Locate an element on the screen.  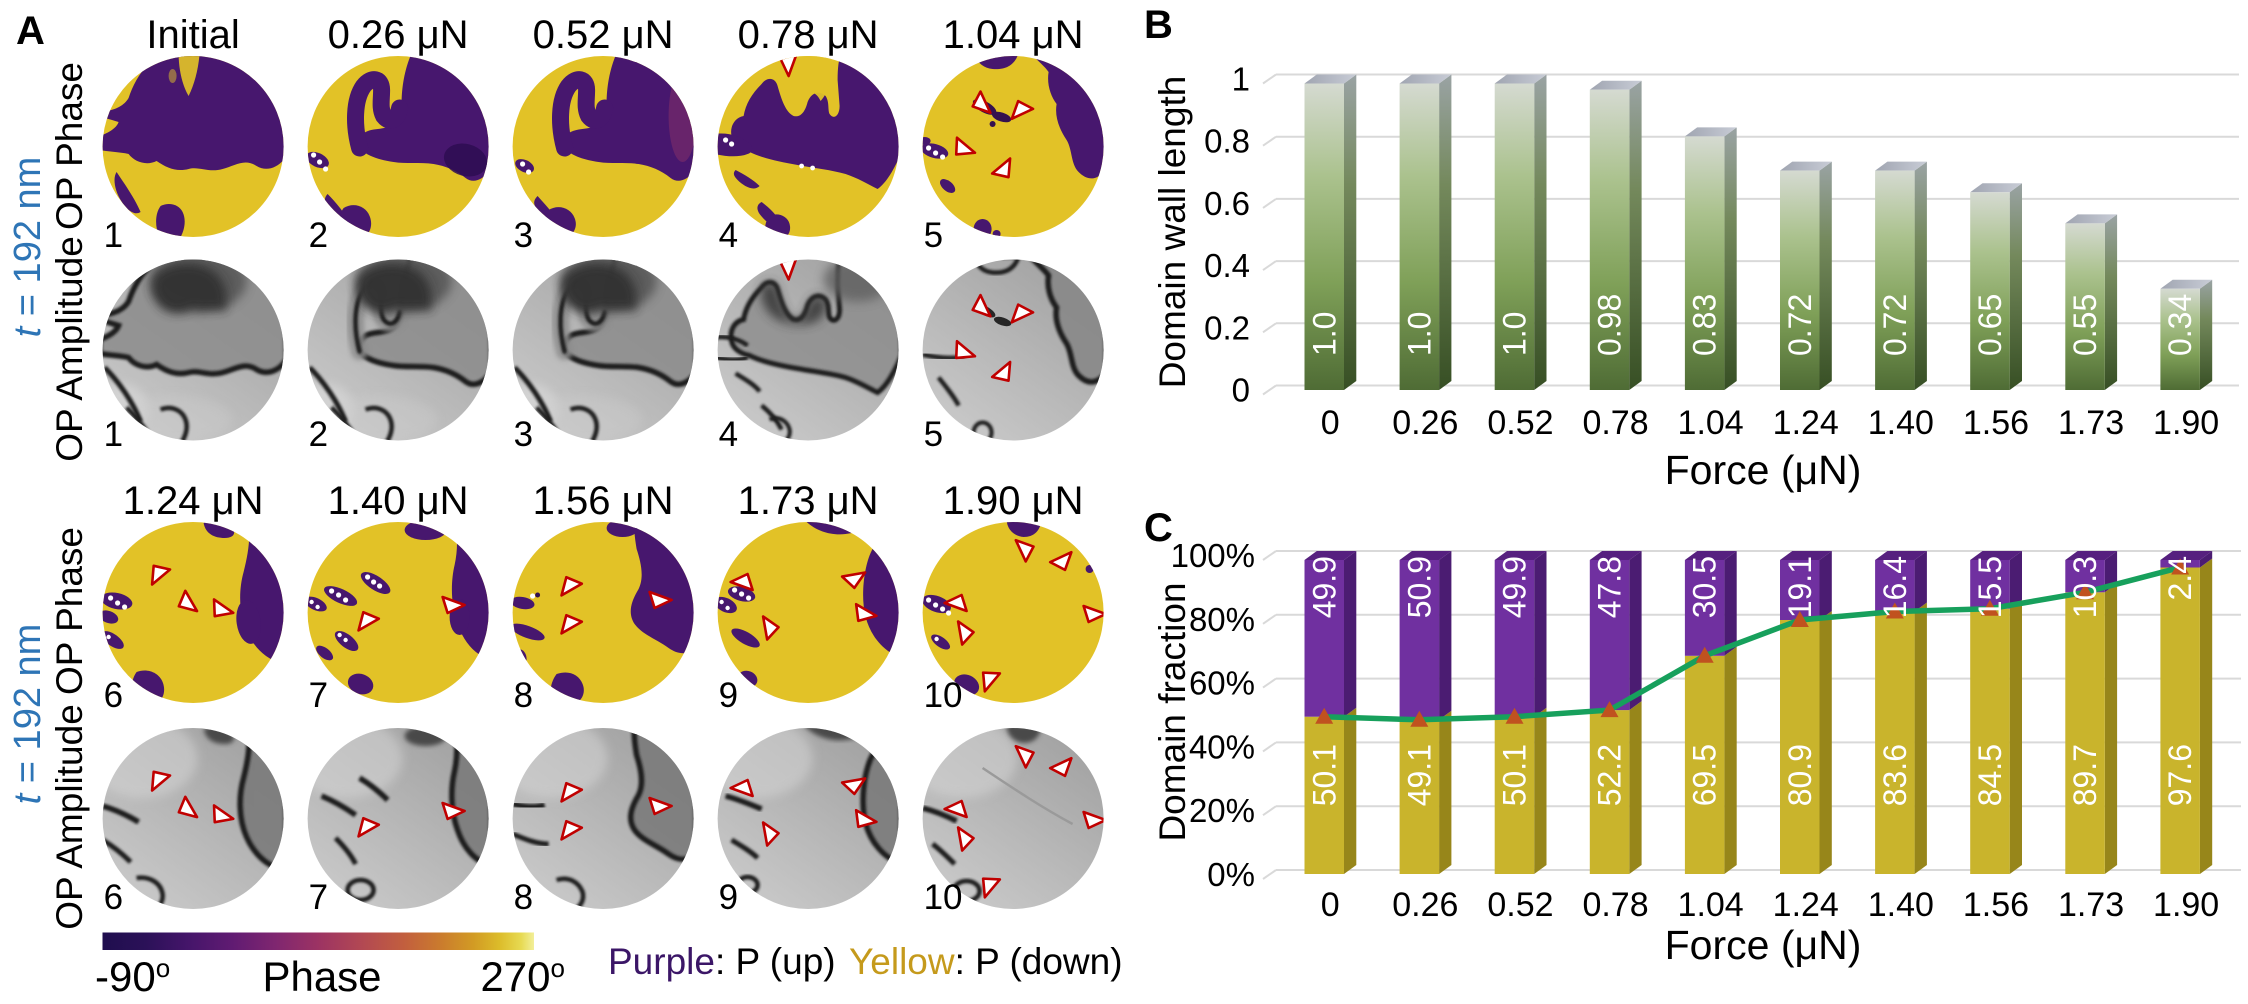
svg-text: 0.8 is located at coordinates (1227, 141).